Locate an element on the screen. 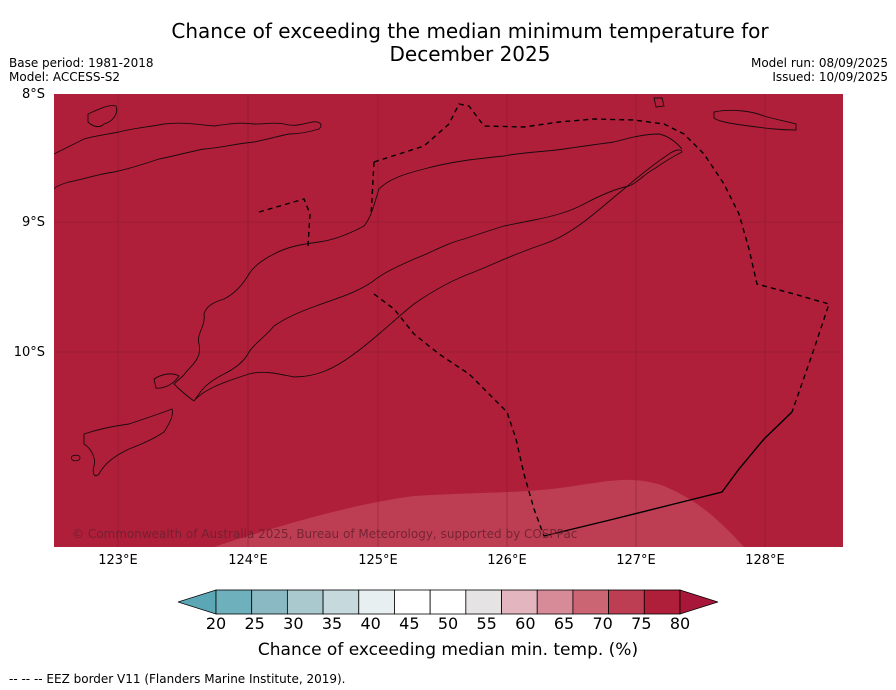  semau-island is located at coordinates (166, 381).